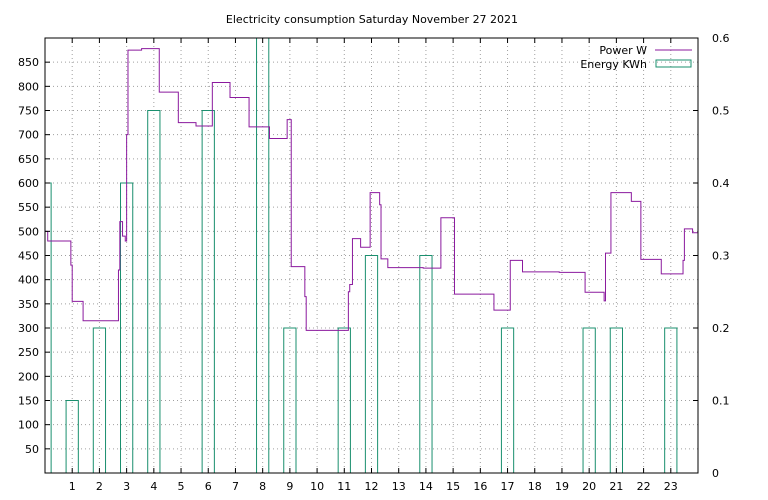 The height and width of the screenshot is (500, 768). What do you see at coordinates (644, 486) in the screenshot?
I see `x-tick-label: 22` at bounding box center [644, 486].